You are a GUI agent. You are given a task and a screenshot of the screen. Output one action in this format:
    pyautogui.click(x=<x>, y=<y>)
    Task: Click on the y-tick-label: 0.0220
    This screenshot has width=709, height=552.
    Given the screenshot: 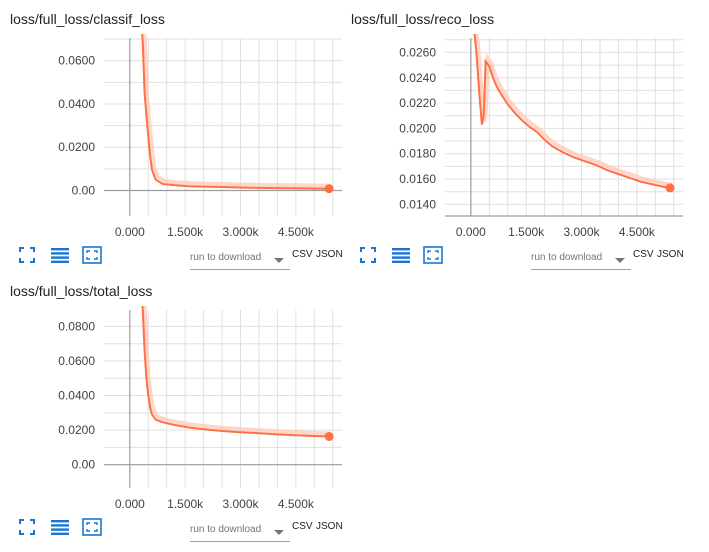 What is the action you would take?
    pyautogui.click(x=417, y=103)
    